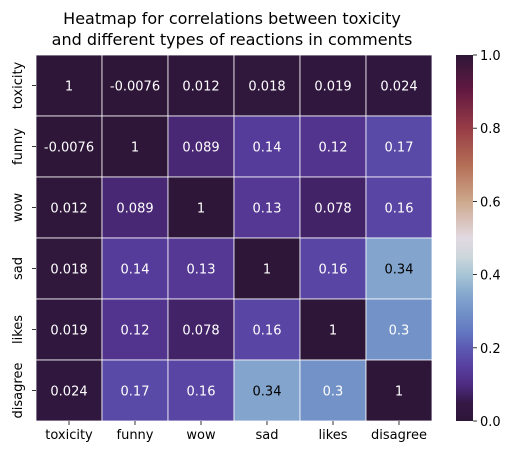 The height and width of the screenshot is (461, 515). What do you see at coordinates (464, 238) in the screenshot?
I see `colorbar-gradient` at bounding box center [464, 238].